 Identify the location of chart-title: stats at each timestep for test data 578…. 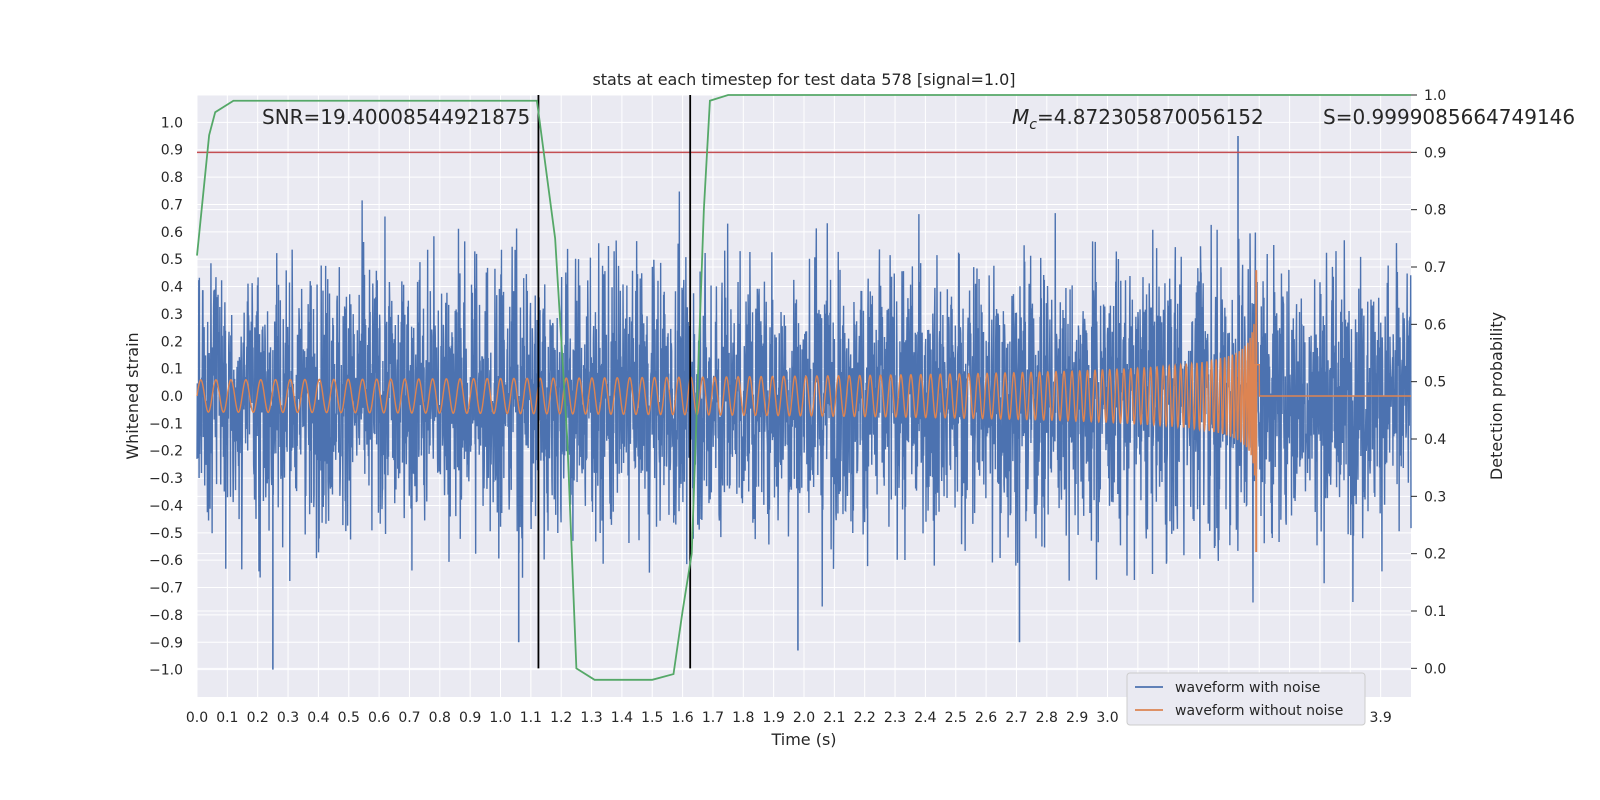
(803, 79).